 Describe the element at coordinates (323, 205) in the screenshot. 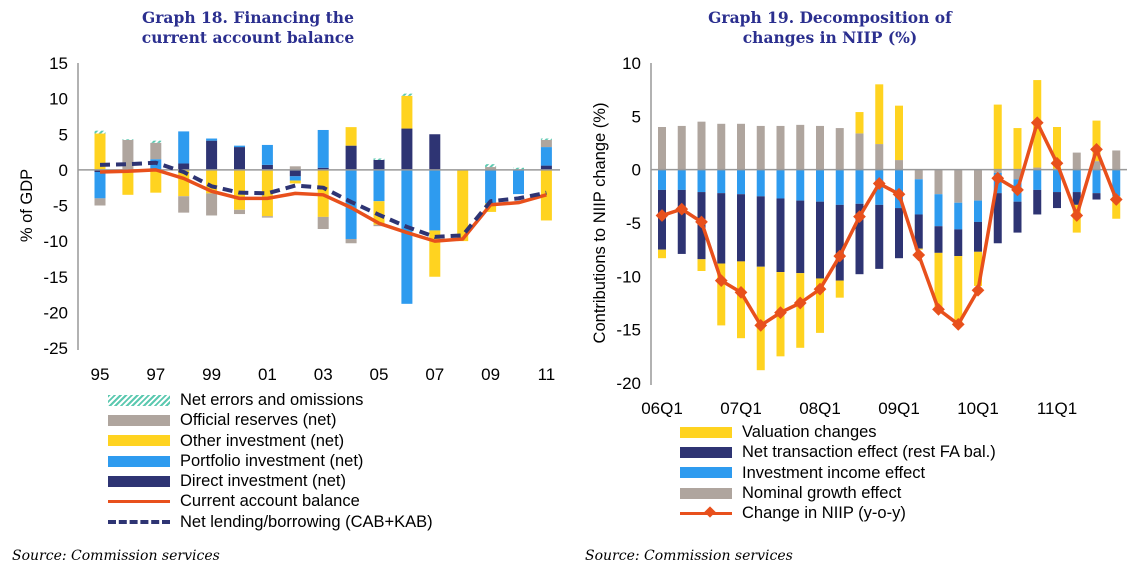

I see `line-cab` at that location.